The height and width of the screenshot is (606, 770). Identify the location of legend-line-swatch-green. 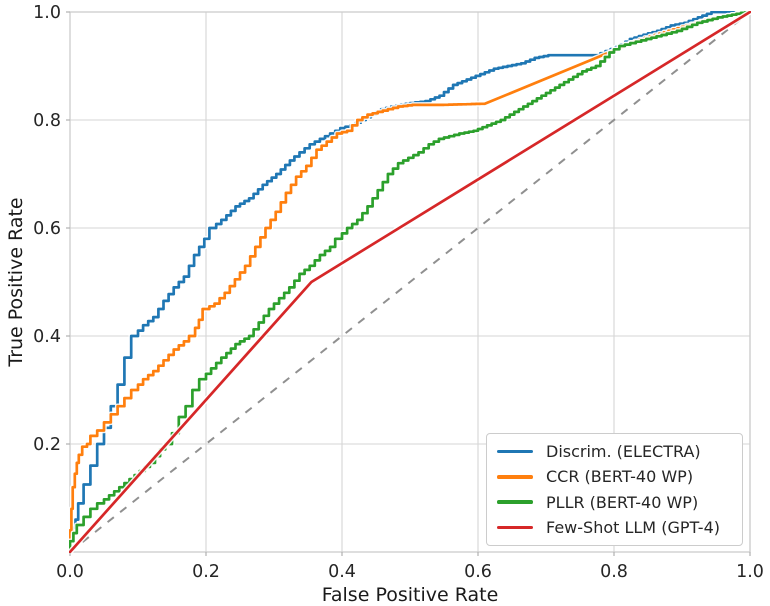
(515, 502).